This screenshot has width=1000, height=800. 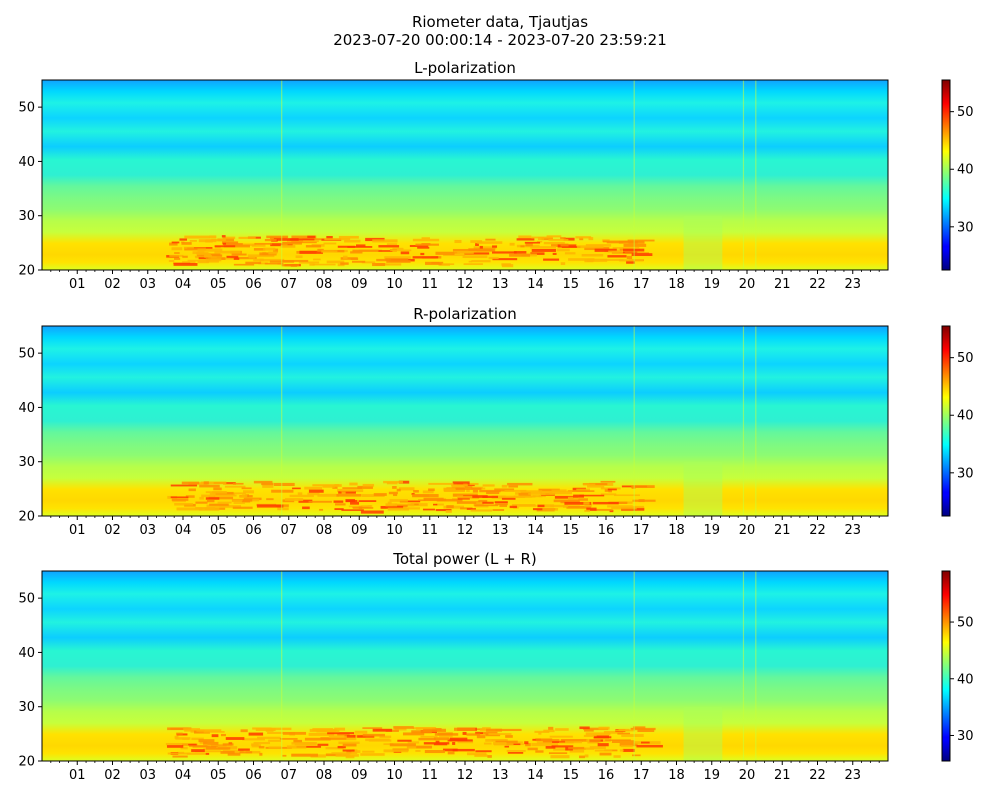 I want to click on x-tick-label: 10, so click(x=394, y=775).